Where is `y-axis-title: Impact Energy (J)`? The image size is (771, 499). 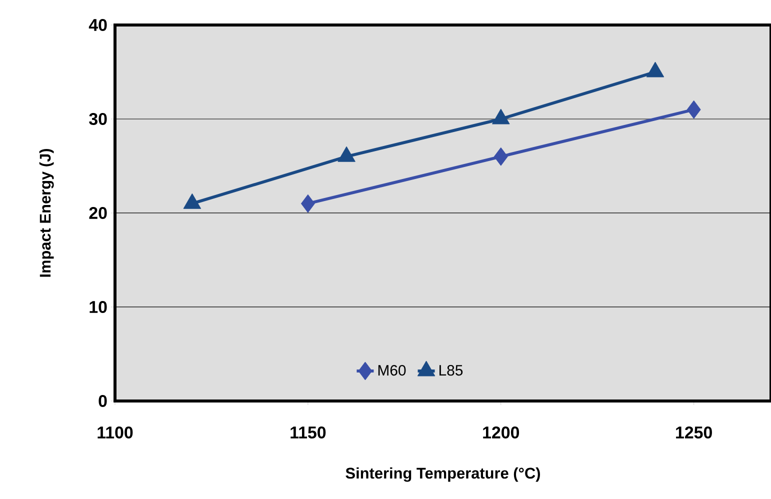
y-axis-title: Impact Energy (J) is located at coordinates (46, 212).